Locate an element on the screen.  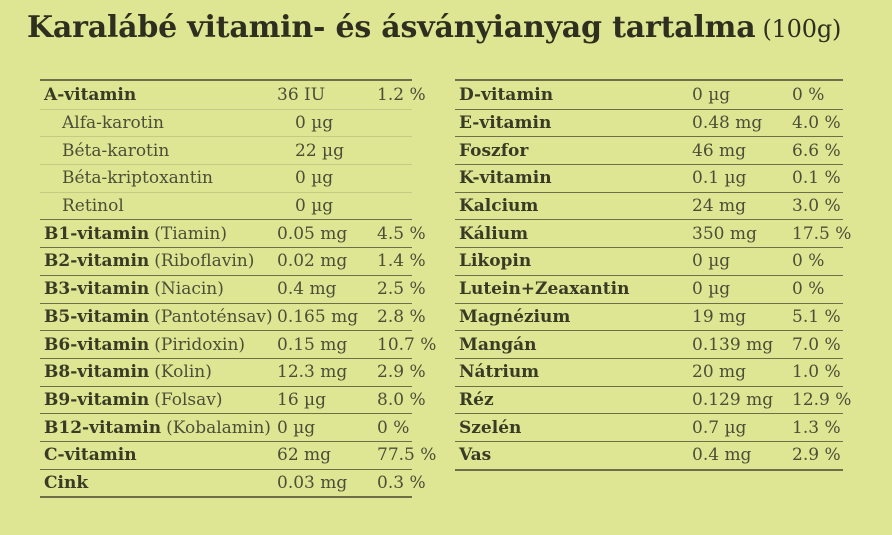
table-row: B8-vitamin (Kolin) 12.3 mg 2.9 % is located at coordinates (233, 371).